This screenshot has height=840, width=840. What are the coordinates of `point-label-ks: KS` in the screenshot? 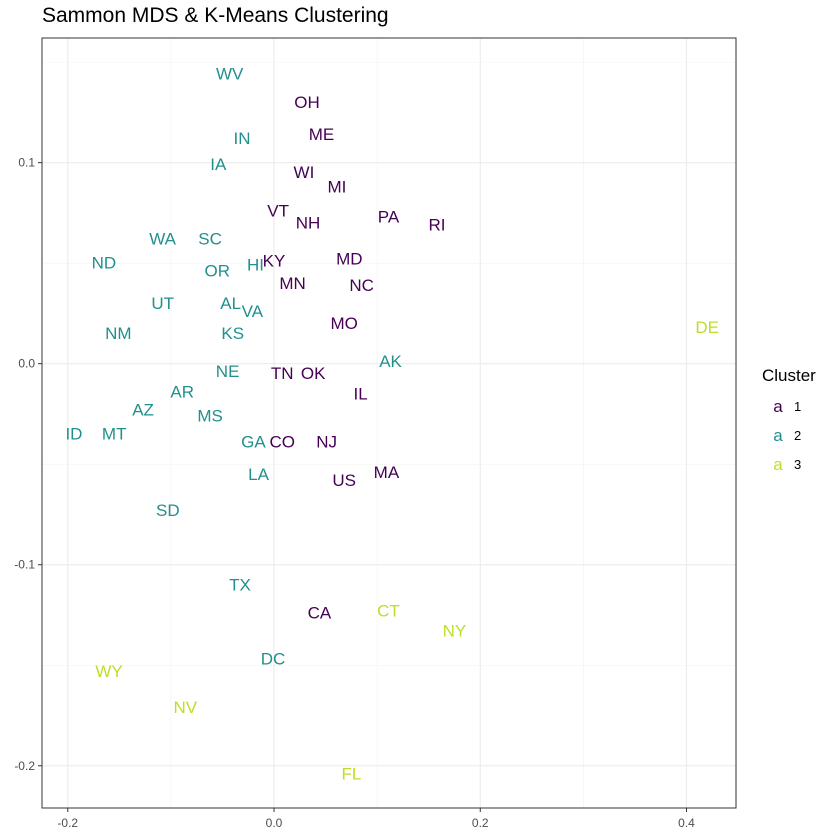 It's located at (232, 333).